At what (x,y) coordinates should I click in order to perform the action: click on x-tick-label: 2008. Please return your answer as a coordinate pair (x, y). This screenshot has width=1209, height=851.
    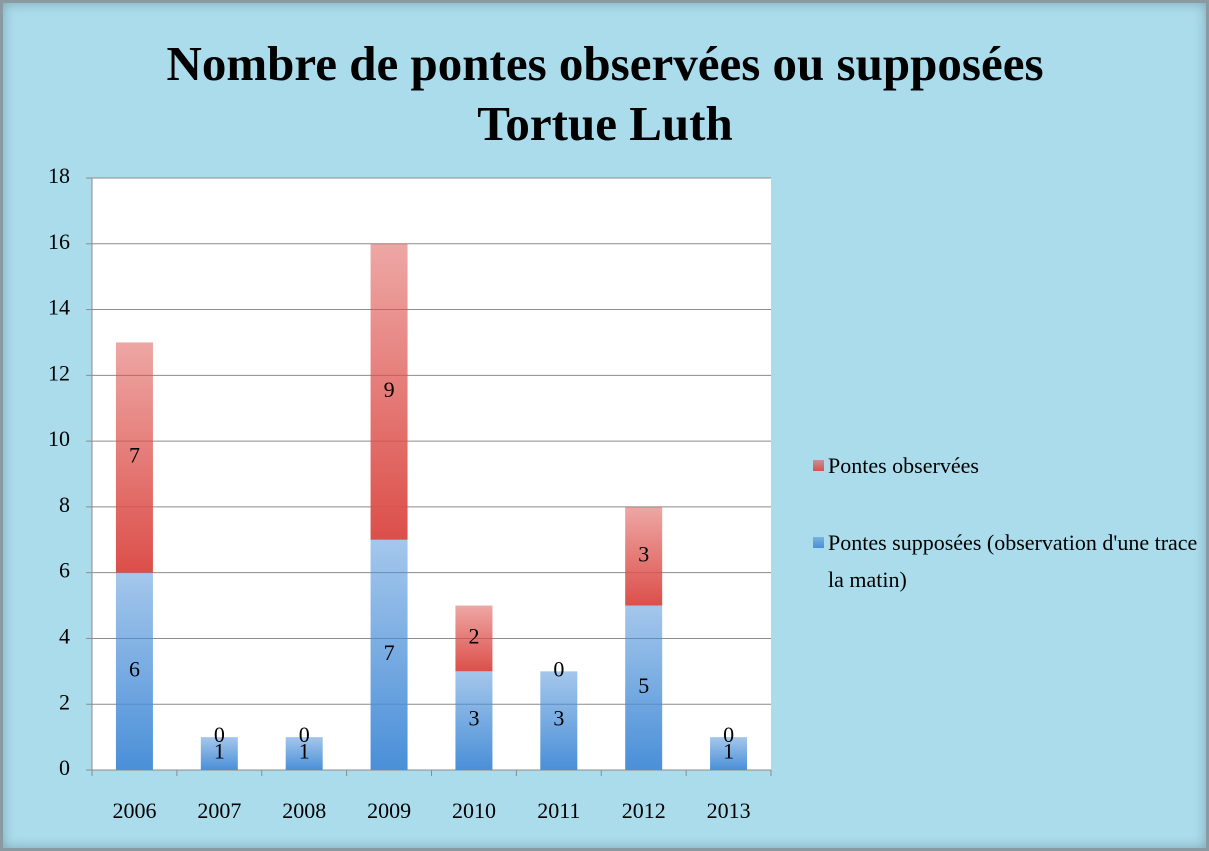
    Looking at the image, I should click on (304, 810).